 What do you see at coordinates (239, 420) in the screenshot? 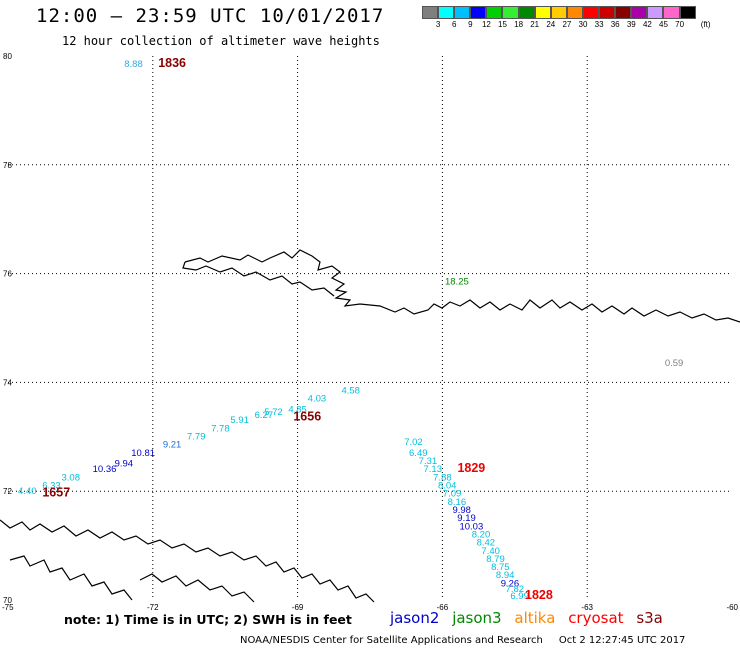
I see `wave-height-value: 5.91` at bounding box center [239, 420].